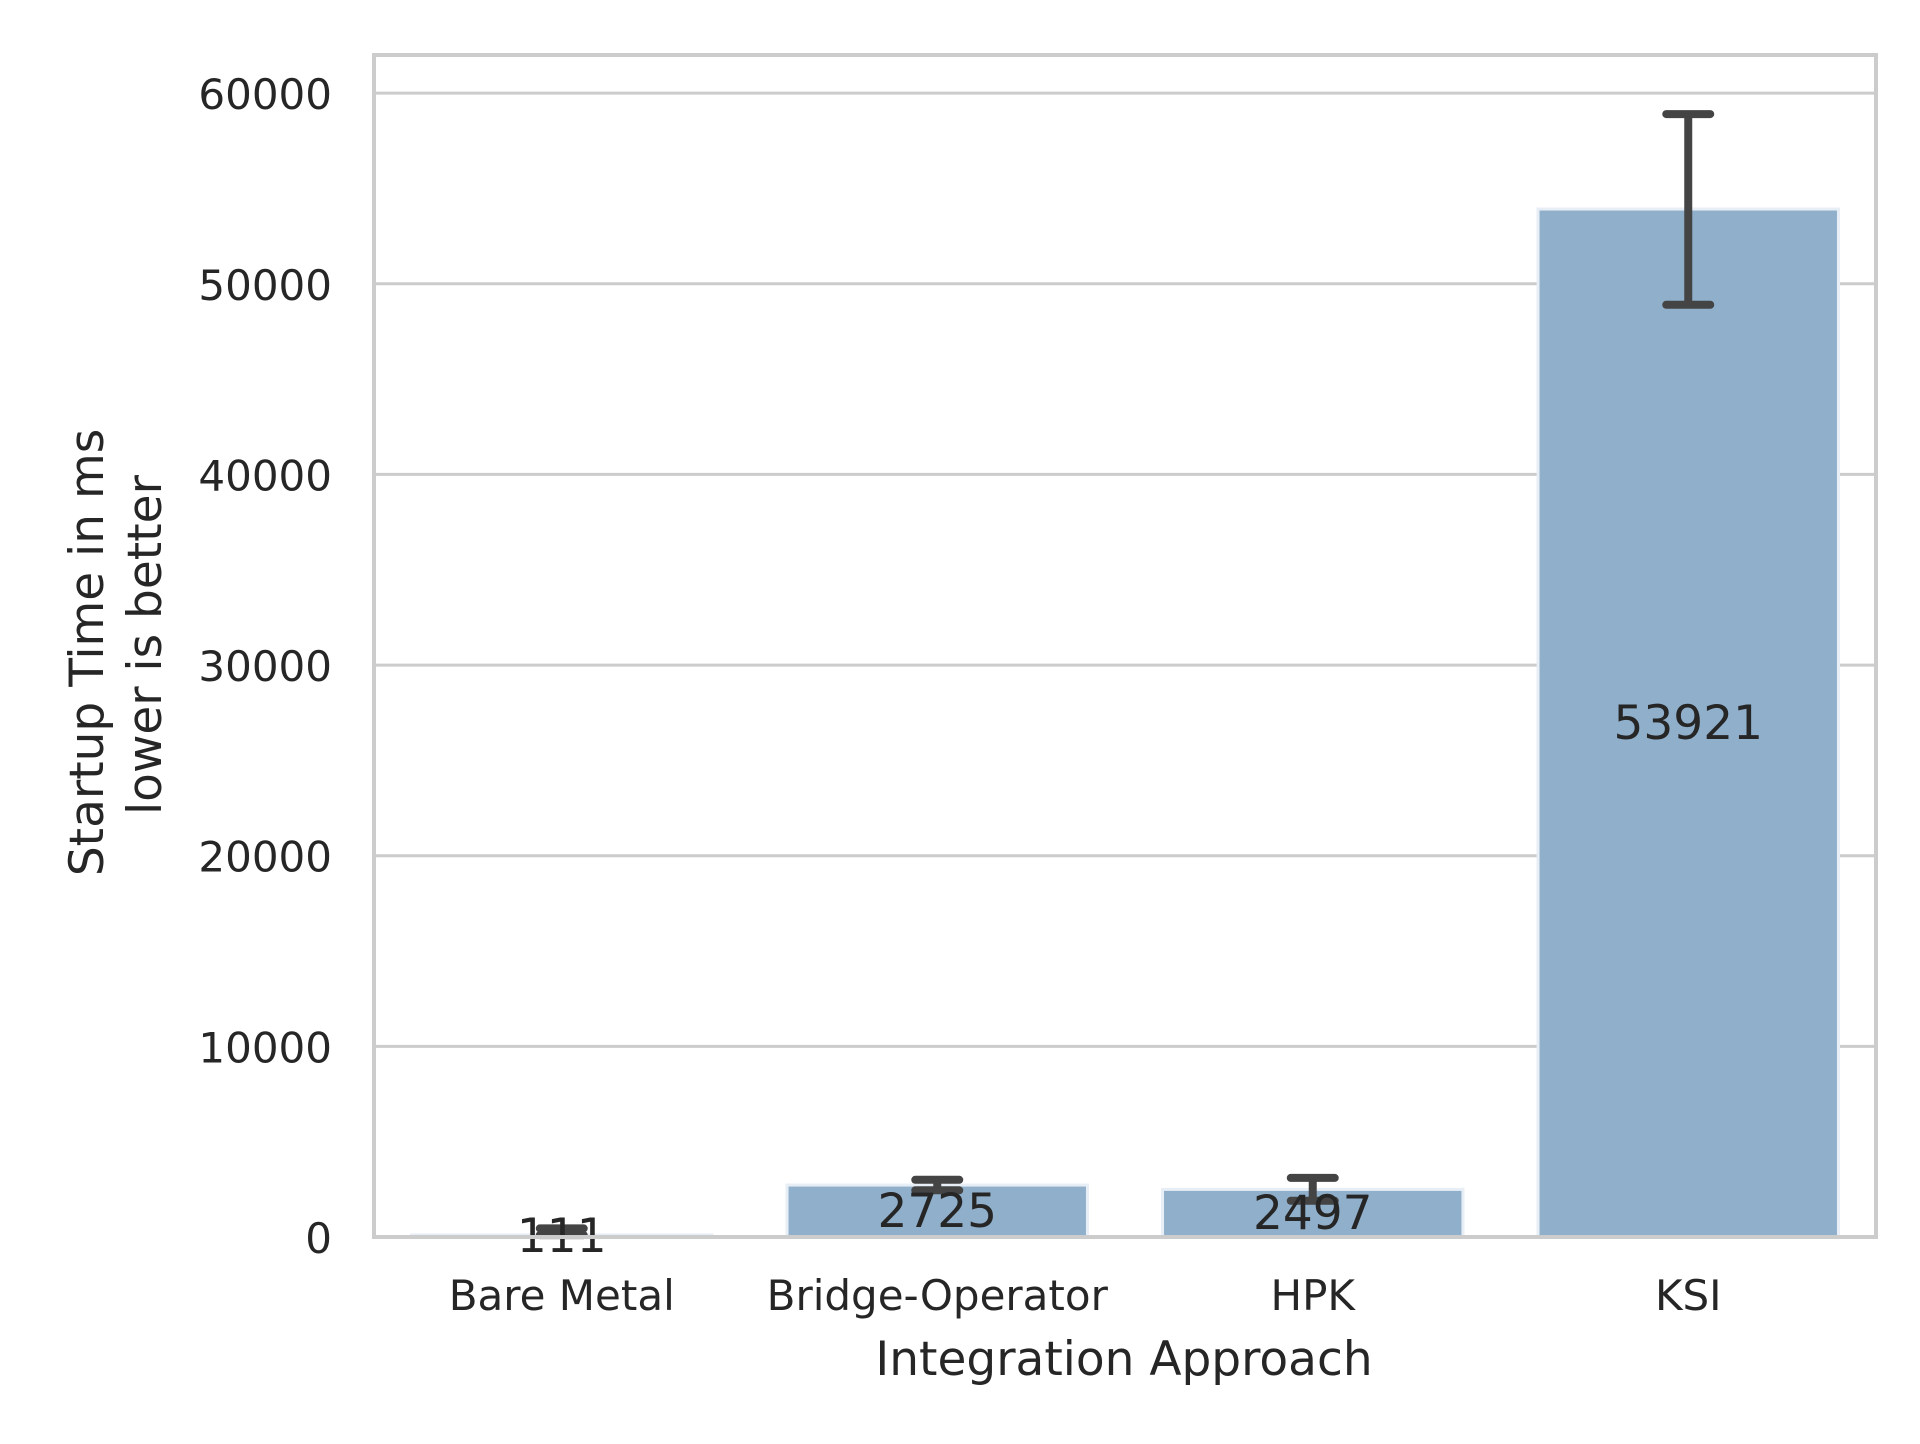 This screenshot has width=1920, height=1444. What do you see at coordinates (265, 857) in the screenshot?
I see `y-tick-label: 20000` at bounding box center [265, 857].